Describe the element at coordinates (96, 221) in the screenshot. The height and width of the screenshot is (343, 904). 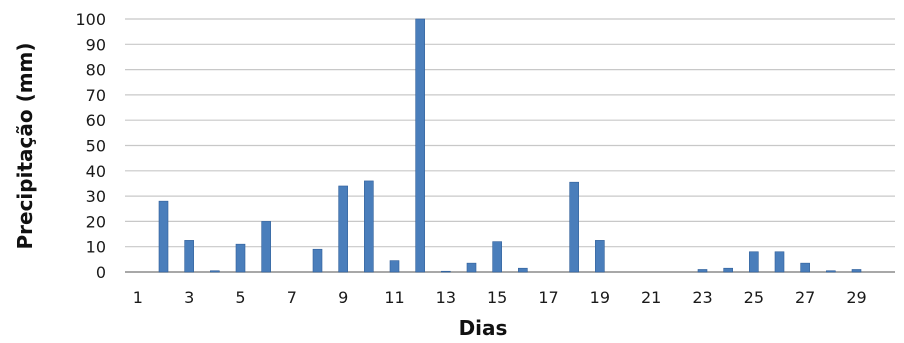
I see `y-tick-label: 20` at that location.